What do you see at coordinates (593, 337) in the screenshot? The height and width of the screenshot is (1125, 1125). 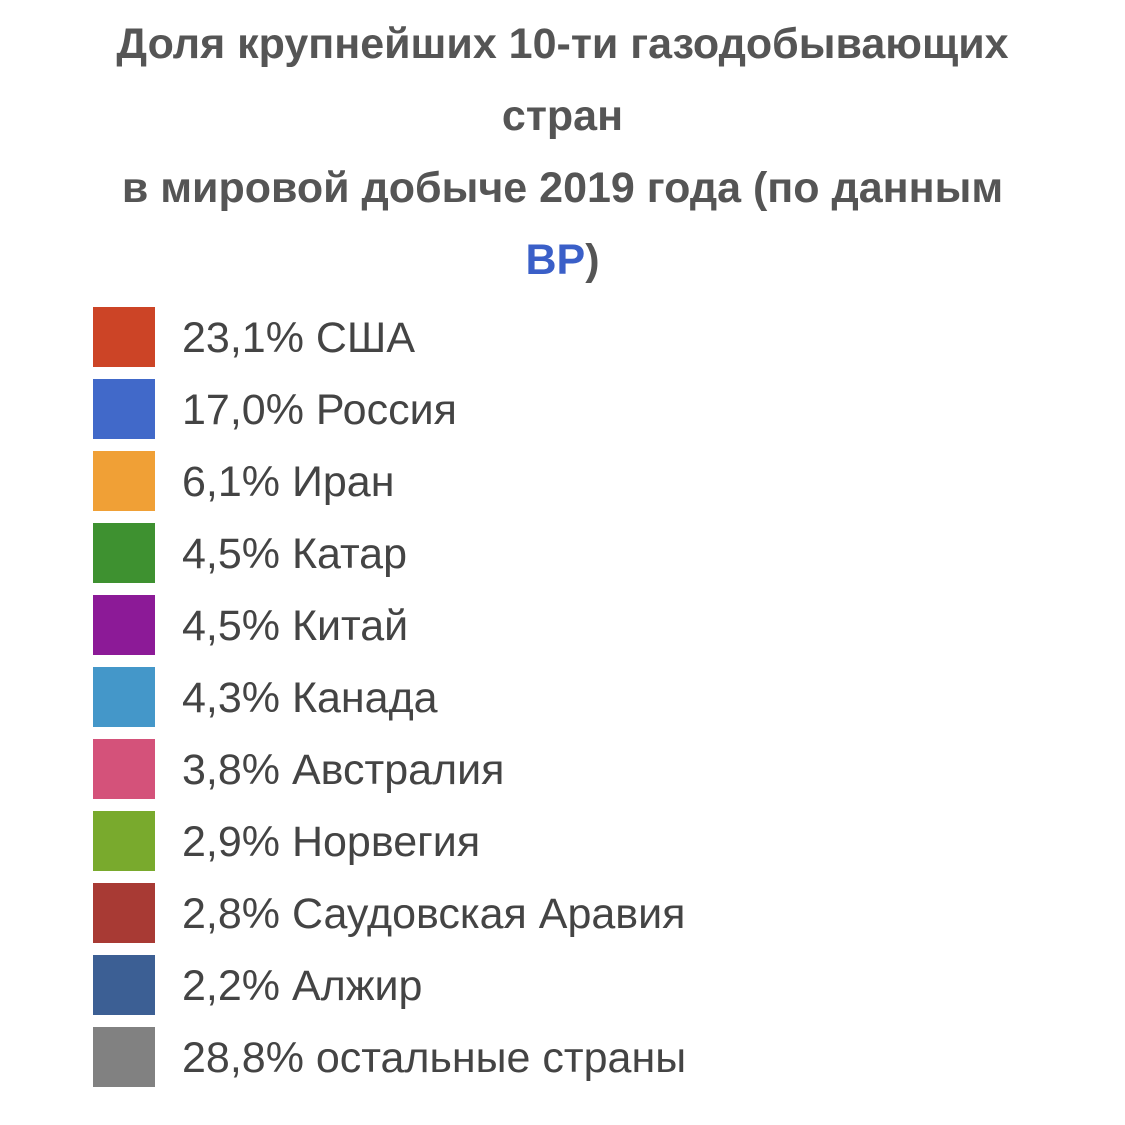 I see `legend-item: 23,1% США` at bounding box center [593, 337].